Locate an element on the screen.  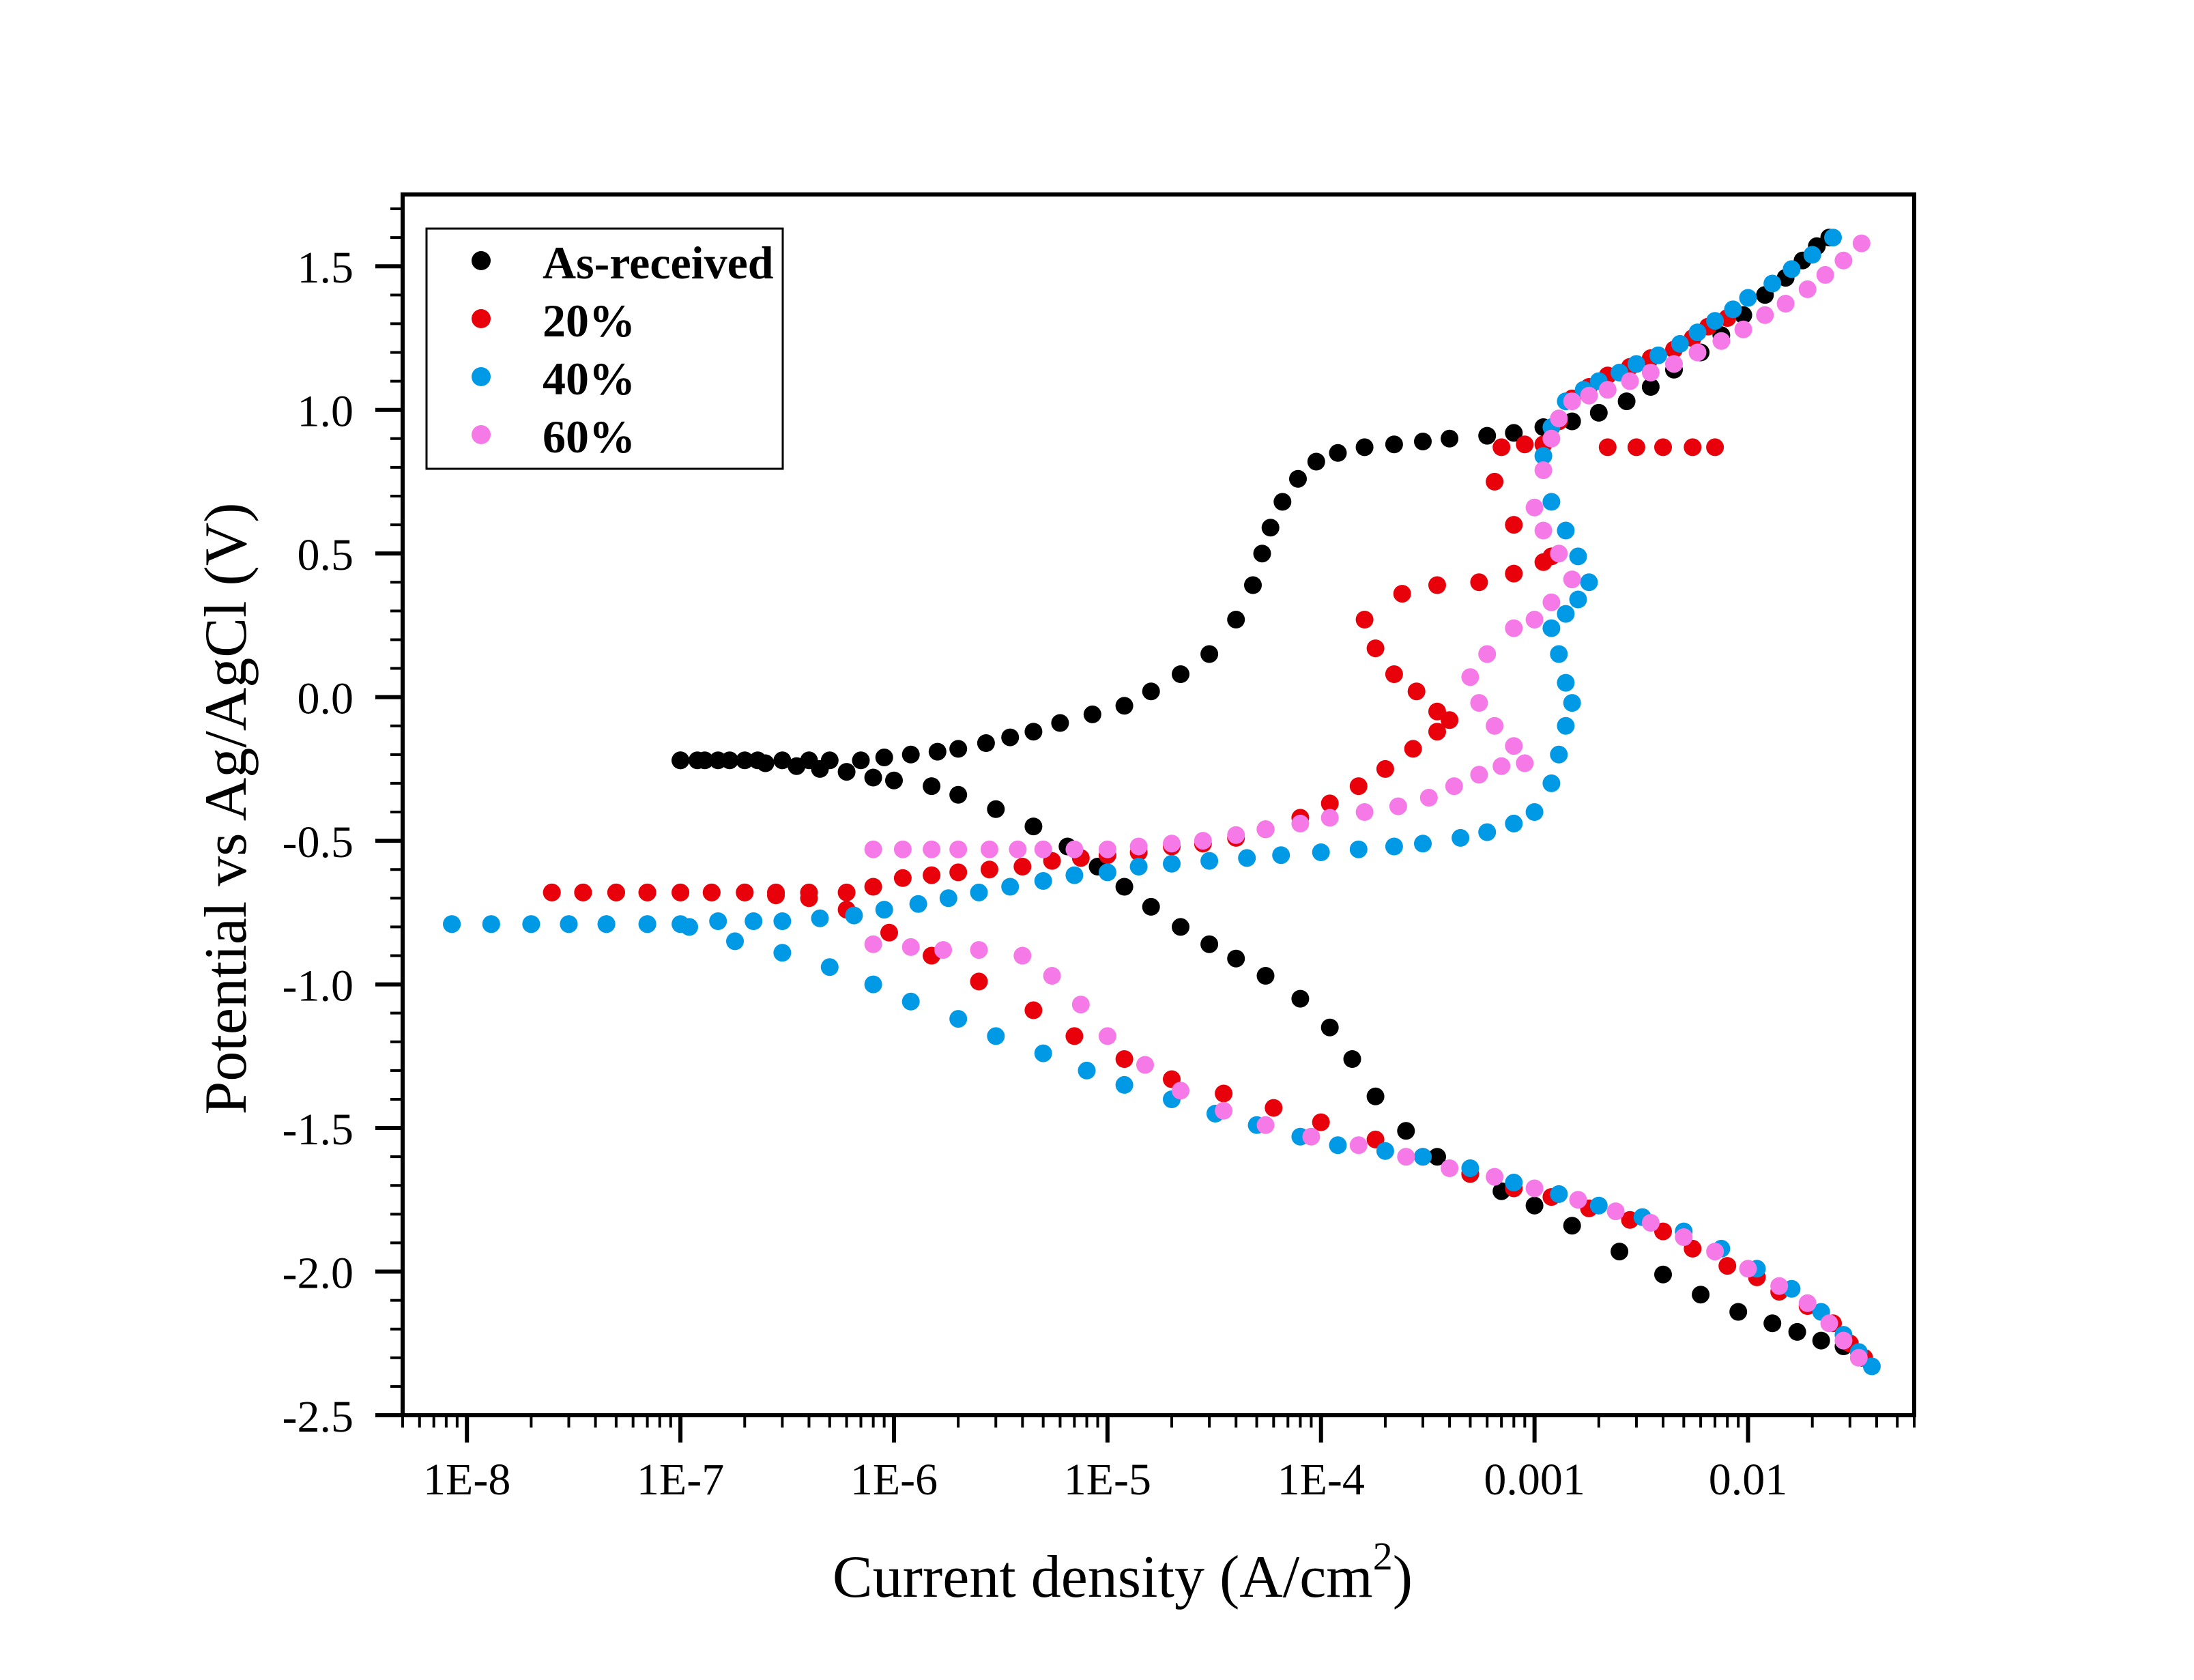
y-tick-label: 0.5 is located at coordinates (326, 555).